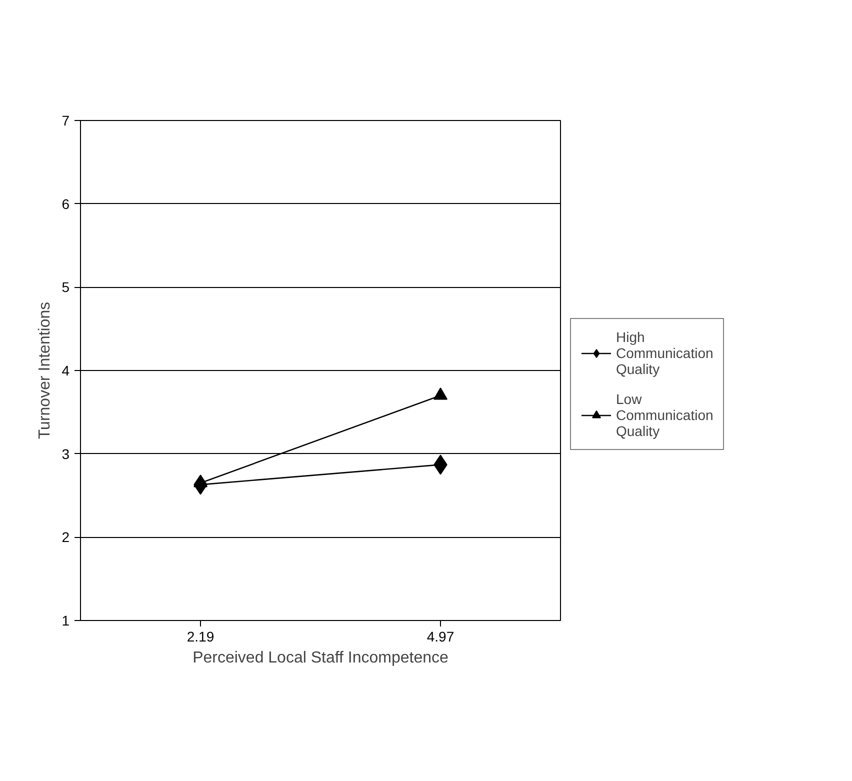  Describe the element at coordinates (66, 204) in the screenshot. I see `y-tick-label: 6` at that location.